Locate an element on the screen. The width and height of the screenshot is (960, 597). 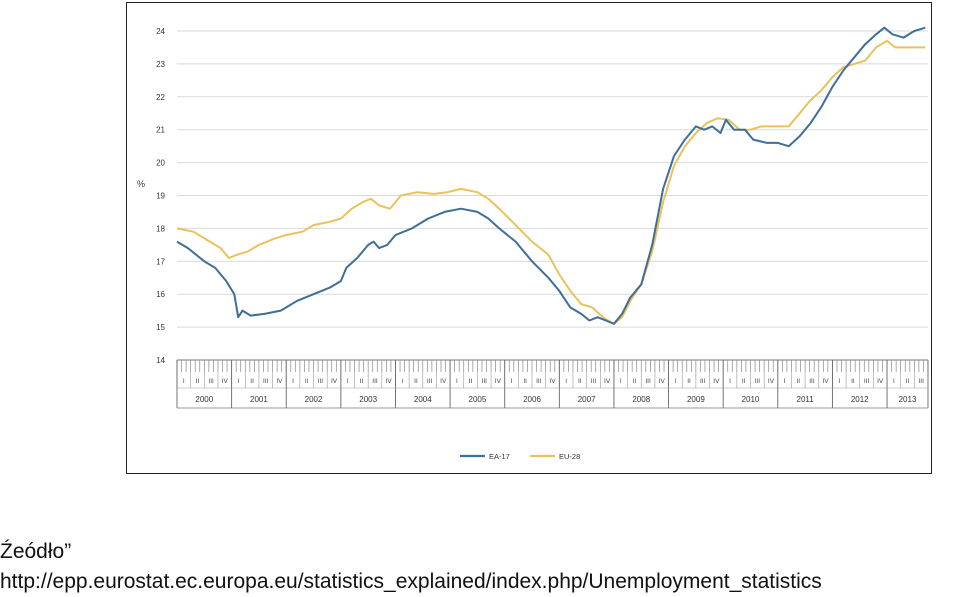
y-tick-label: 22 is located at coordinates (160, 97).